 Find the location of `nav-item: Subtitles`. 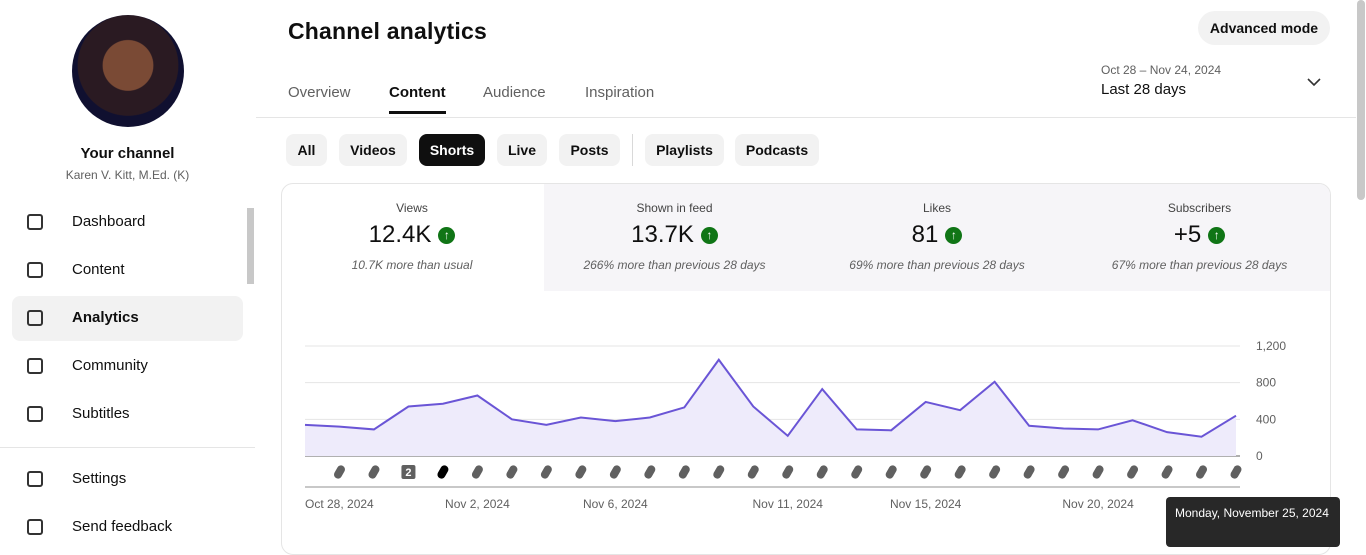

nav-item: Subtitles is located at coordinates (101, 413).